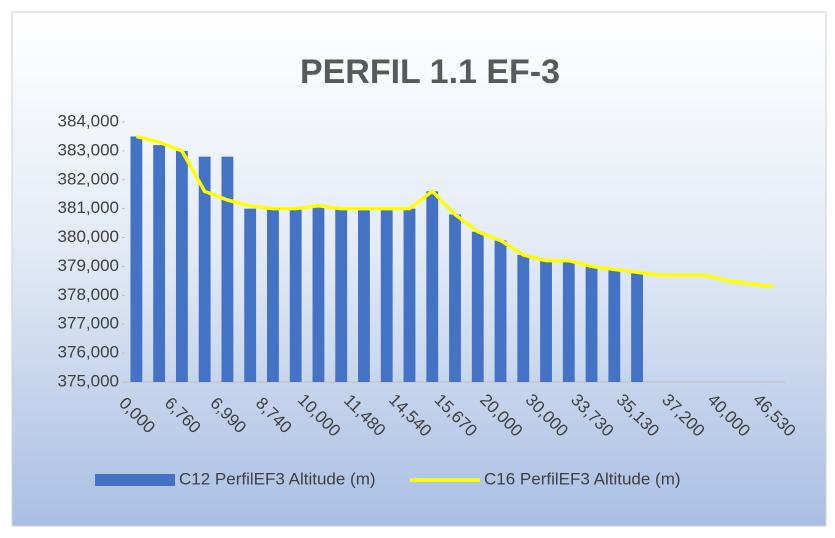  I want to click on y-tick-label: 378,000, so click(88, 294).